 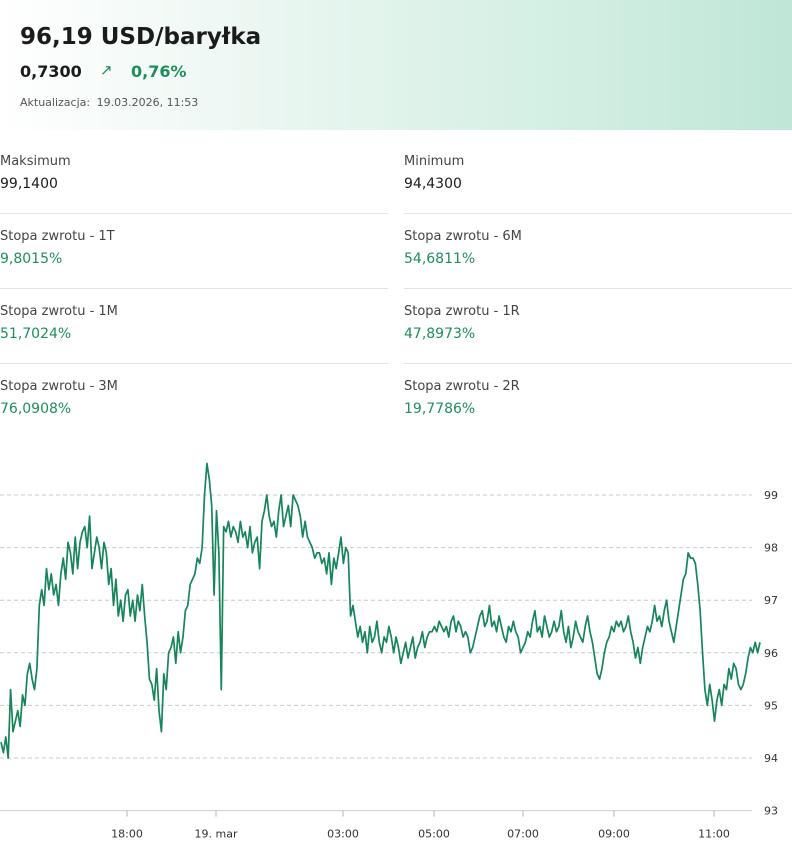 I want to click on stat-value: 47,8973%, so click(x=440, y=334).